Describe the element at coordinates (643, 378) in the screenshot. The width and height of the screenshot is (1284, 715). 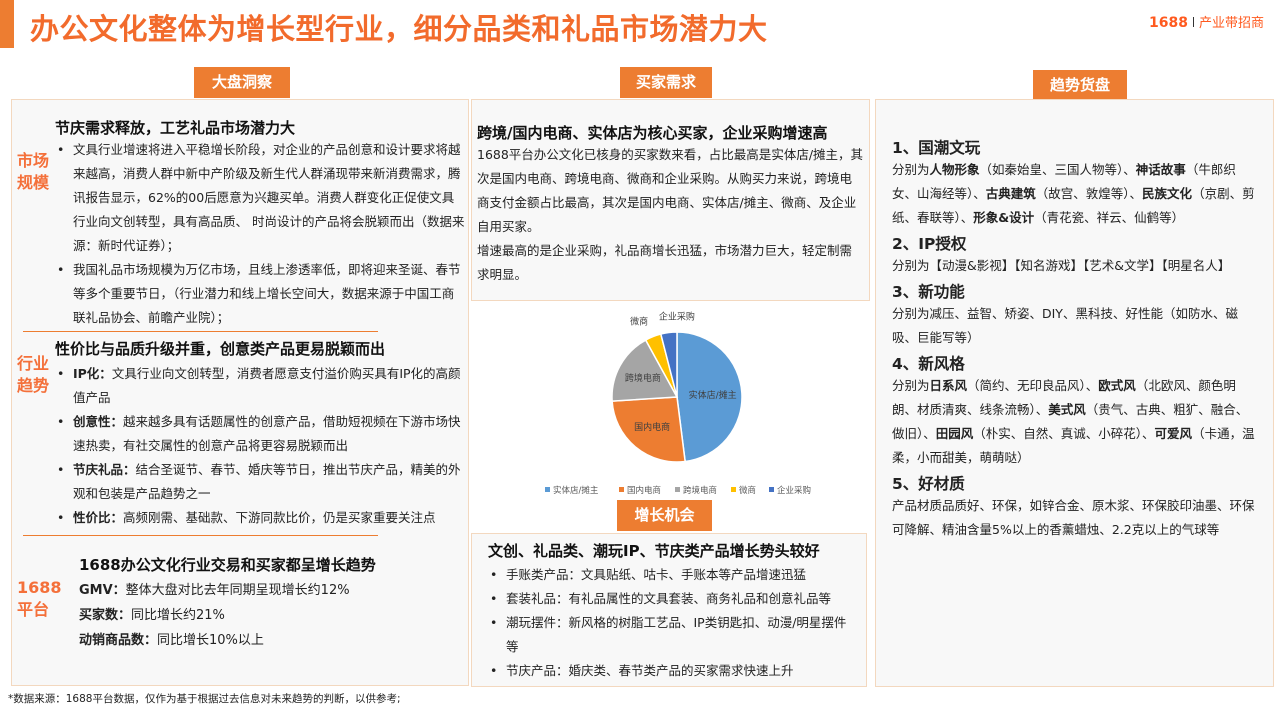
I see `pie-data-label: 跨境电商` at that location.